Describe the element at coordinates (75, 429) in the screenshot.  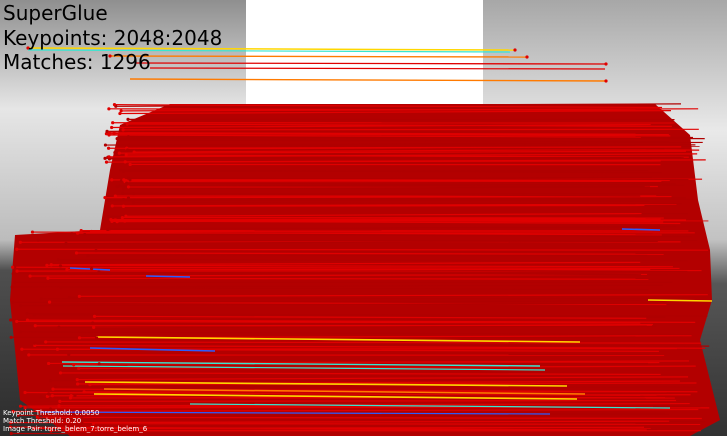
I see `overlay-image-pair: Image Pair: torre_belem_7:torre_belem_6` at that location.